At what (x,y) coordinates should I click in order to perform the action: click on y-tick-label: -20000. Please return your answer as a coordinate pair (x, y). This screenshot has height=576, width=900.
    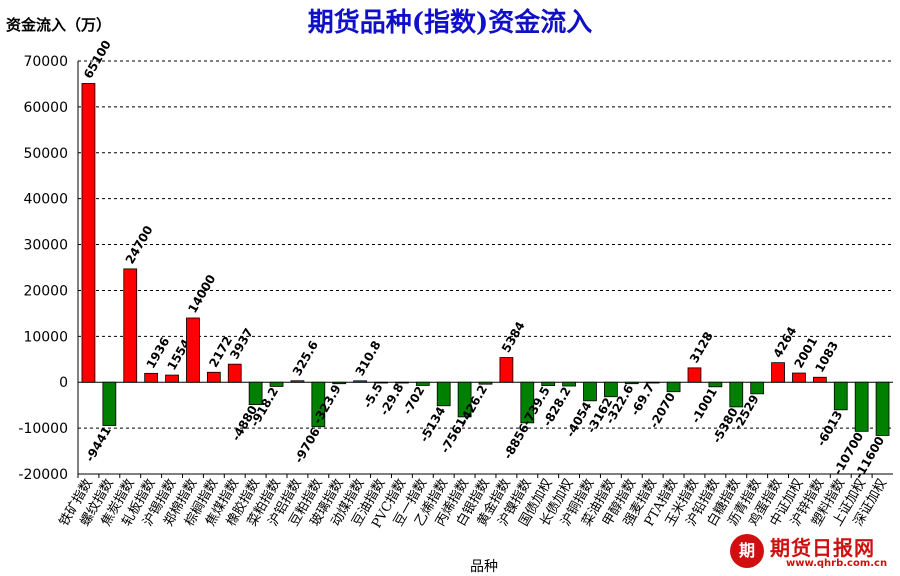
    Looking at the image, I should click on (43, 475).